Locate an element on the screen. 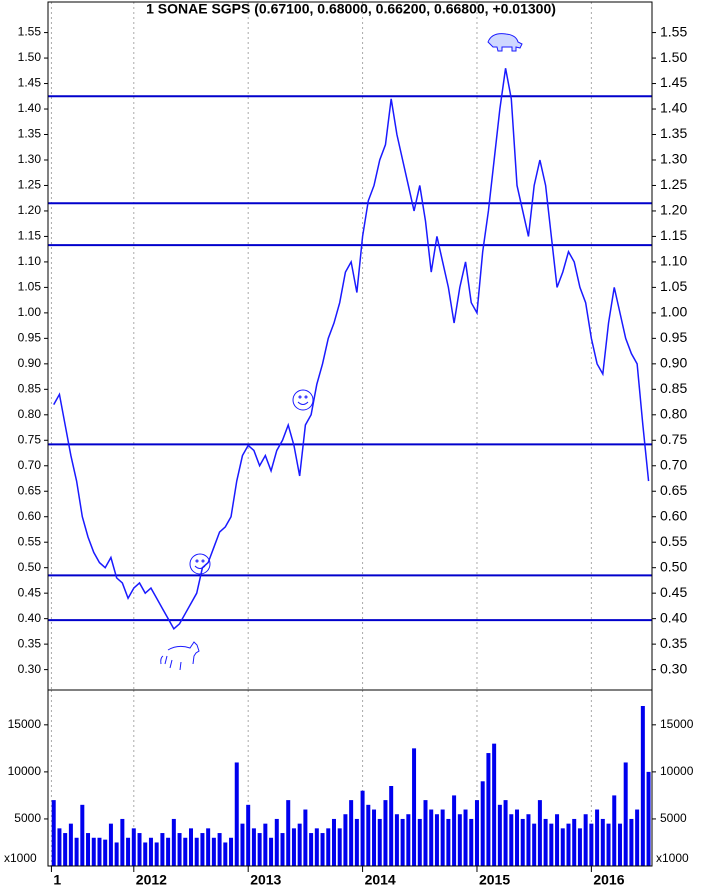  y-tick-label: 0.50 is located at coordinates (30, 567).